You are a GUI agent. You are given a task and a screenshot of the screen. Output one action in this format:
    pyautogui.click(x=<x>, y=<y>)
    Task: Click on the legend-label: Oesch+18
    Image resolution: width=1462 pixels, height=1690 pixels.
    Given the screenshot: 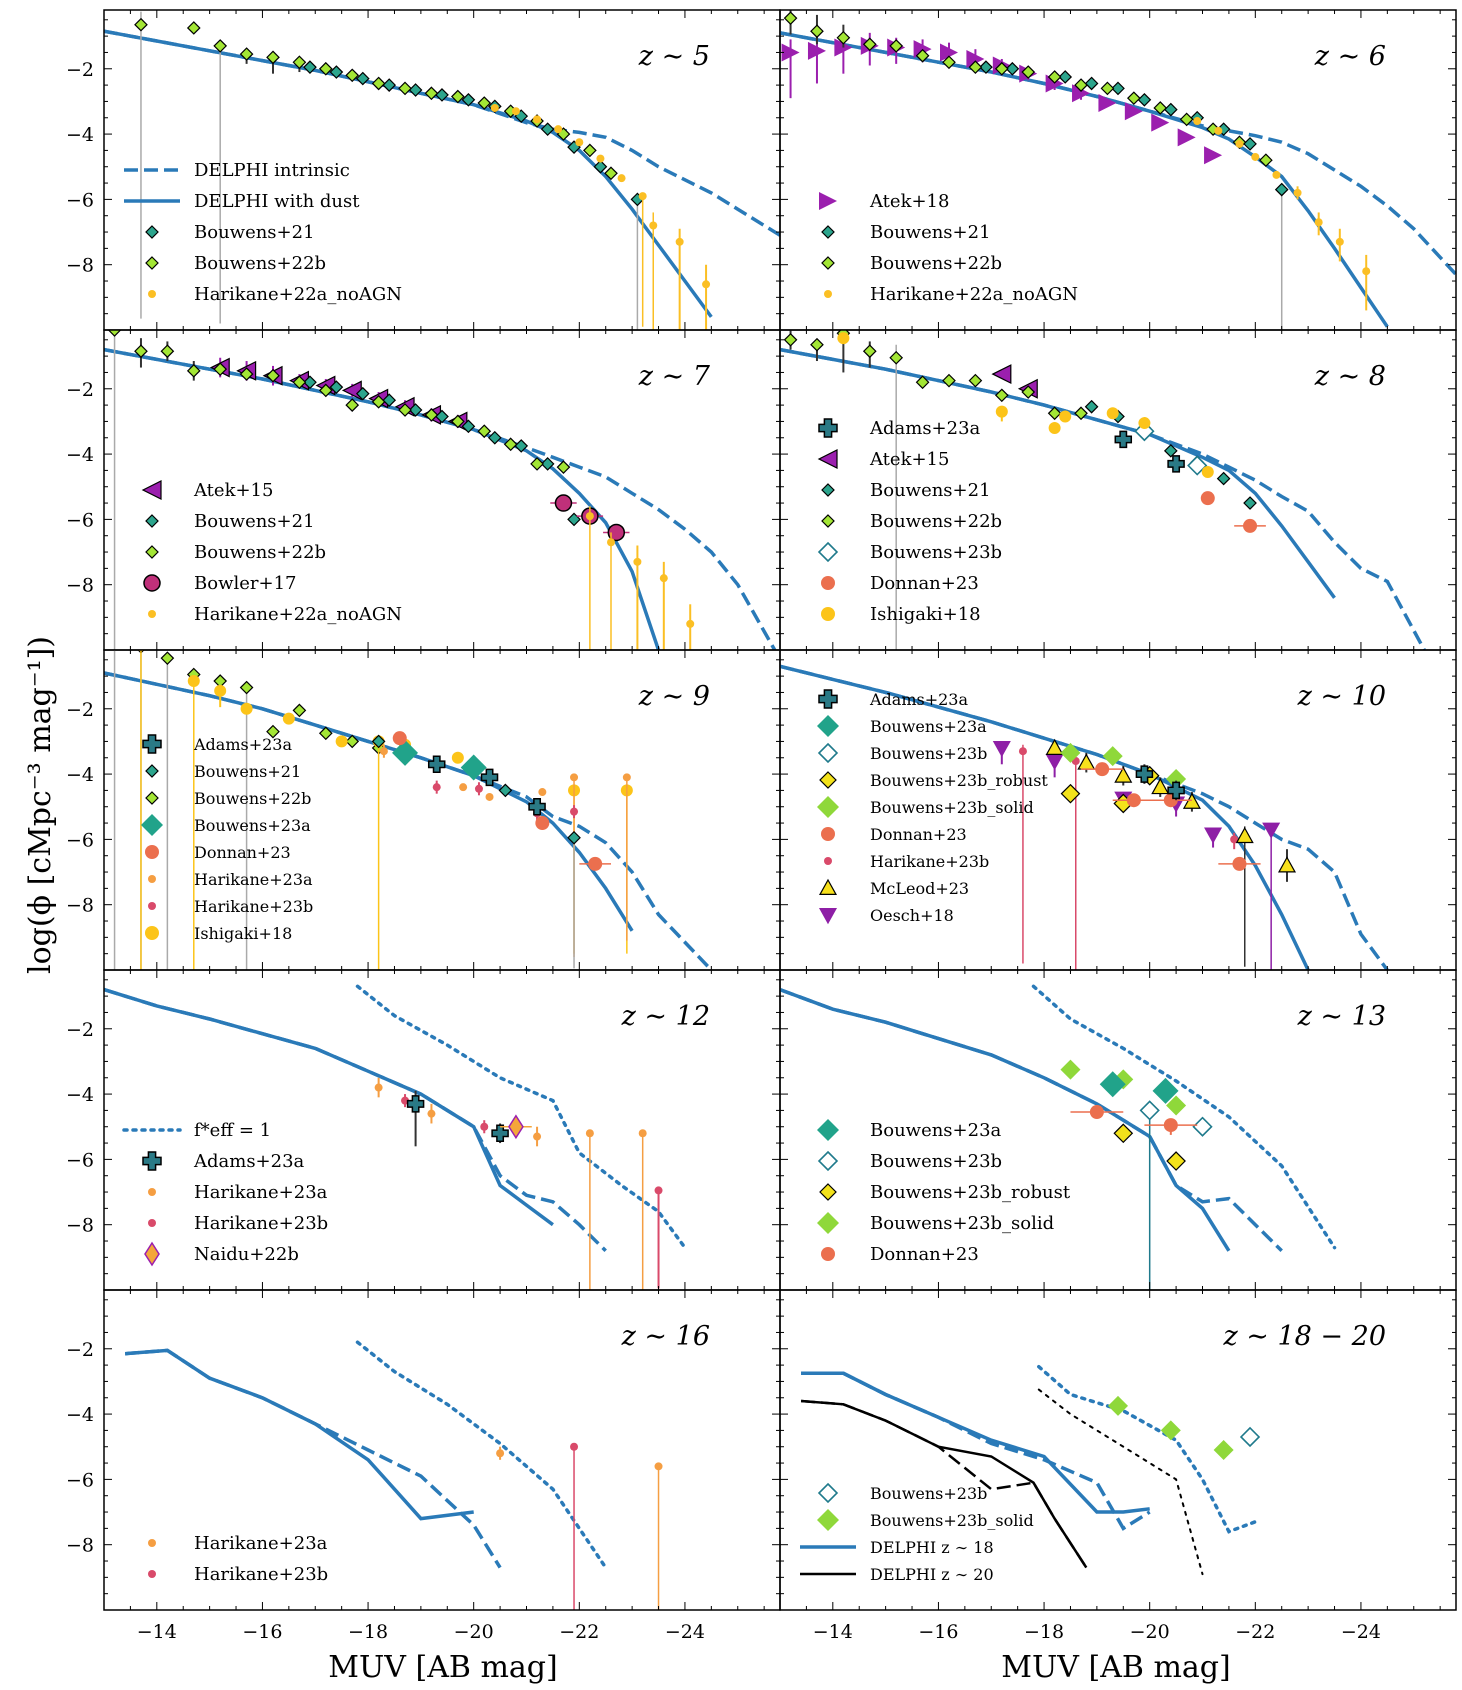 What is the action you would take?
    pyautogui.click(x=912, y=915)
    